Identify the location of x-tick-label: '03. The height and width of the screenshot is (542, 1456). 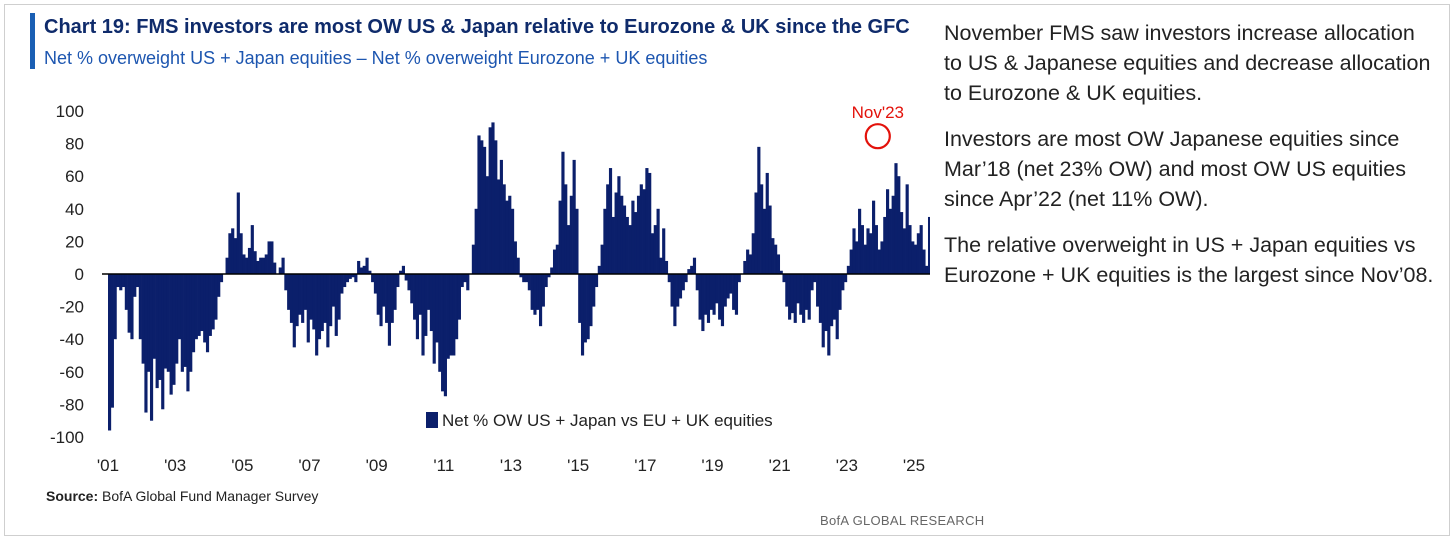
(175, 465).